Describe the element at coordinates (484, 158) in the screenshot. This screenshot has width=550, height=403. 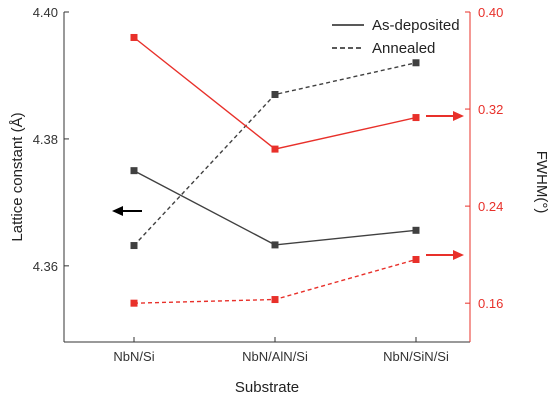
I see `right-ticks: 0.16 0.24 0.32 0.40` at that location.